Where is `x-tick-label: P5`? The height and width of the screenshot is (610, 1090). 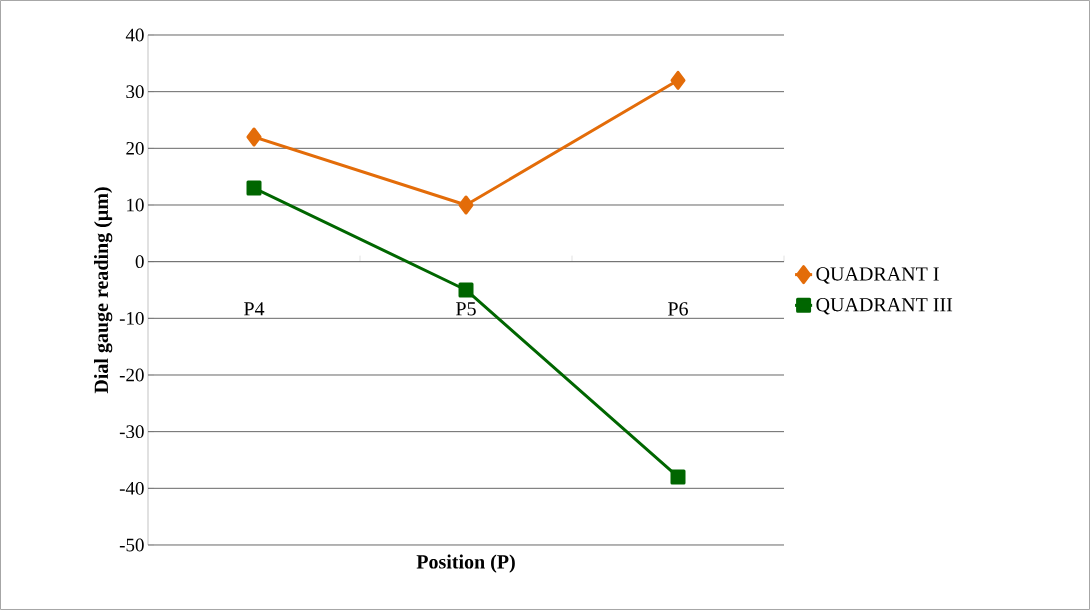 x-tick-label: P5 is located at coordinates (466, 309).